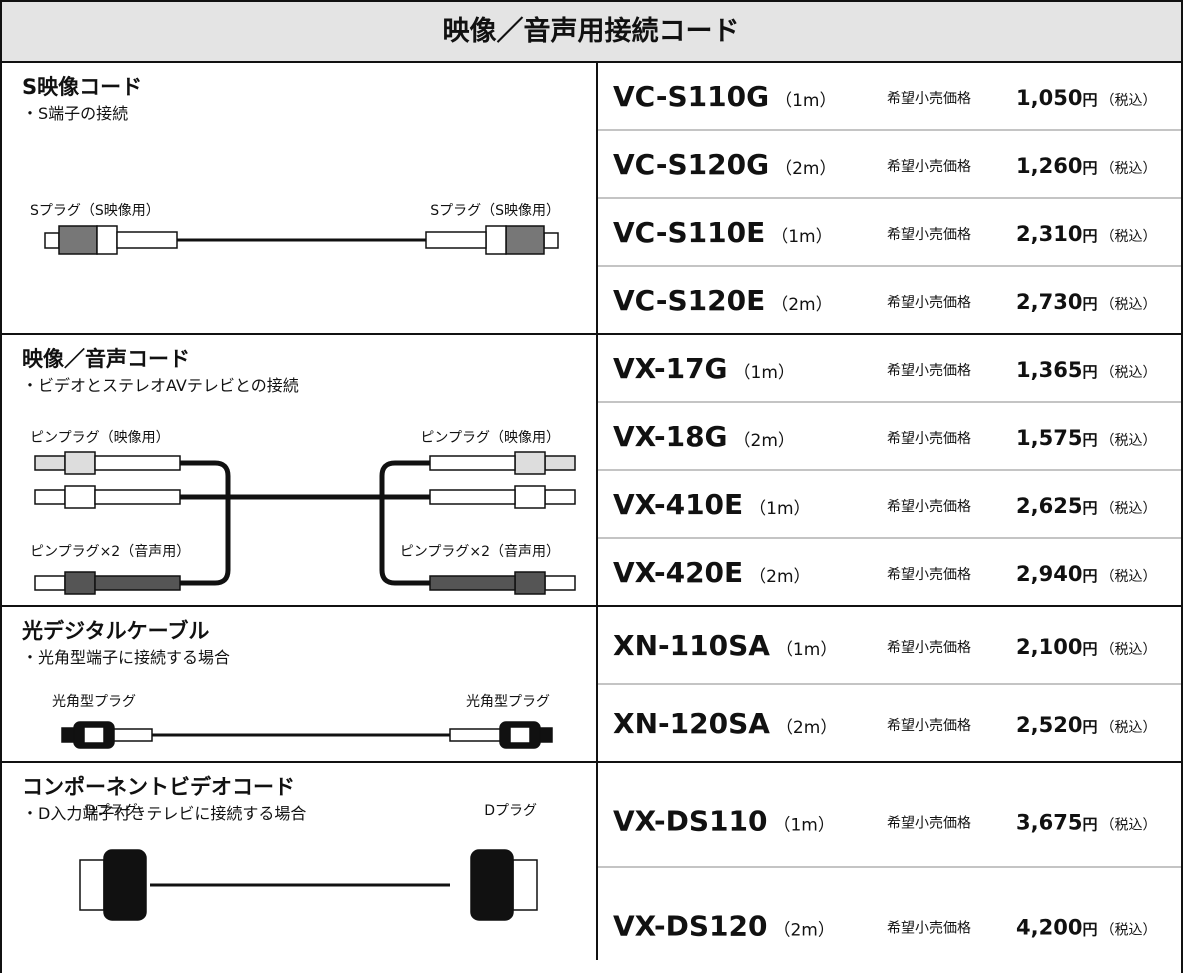 The image size is (1183, 973). What do you see at coordinates (164, 813) in the screenshot?
I see `section-subtitle: ・D入力端子付きテレビに接続する場合` at bounding box center [164, 813].